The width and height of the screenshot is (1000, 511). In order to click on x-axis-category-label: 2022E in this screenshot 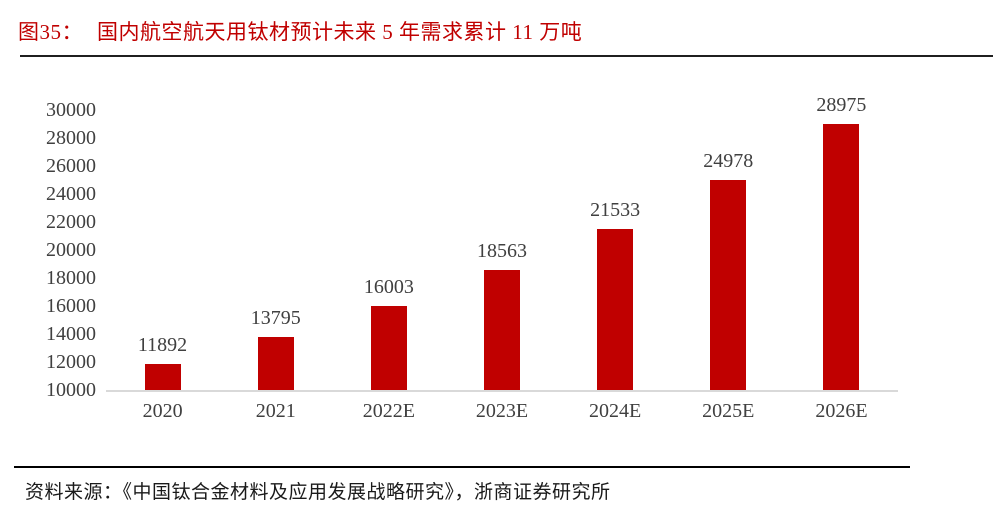, I will do `click(388, 411)`.